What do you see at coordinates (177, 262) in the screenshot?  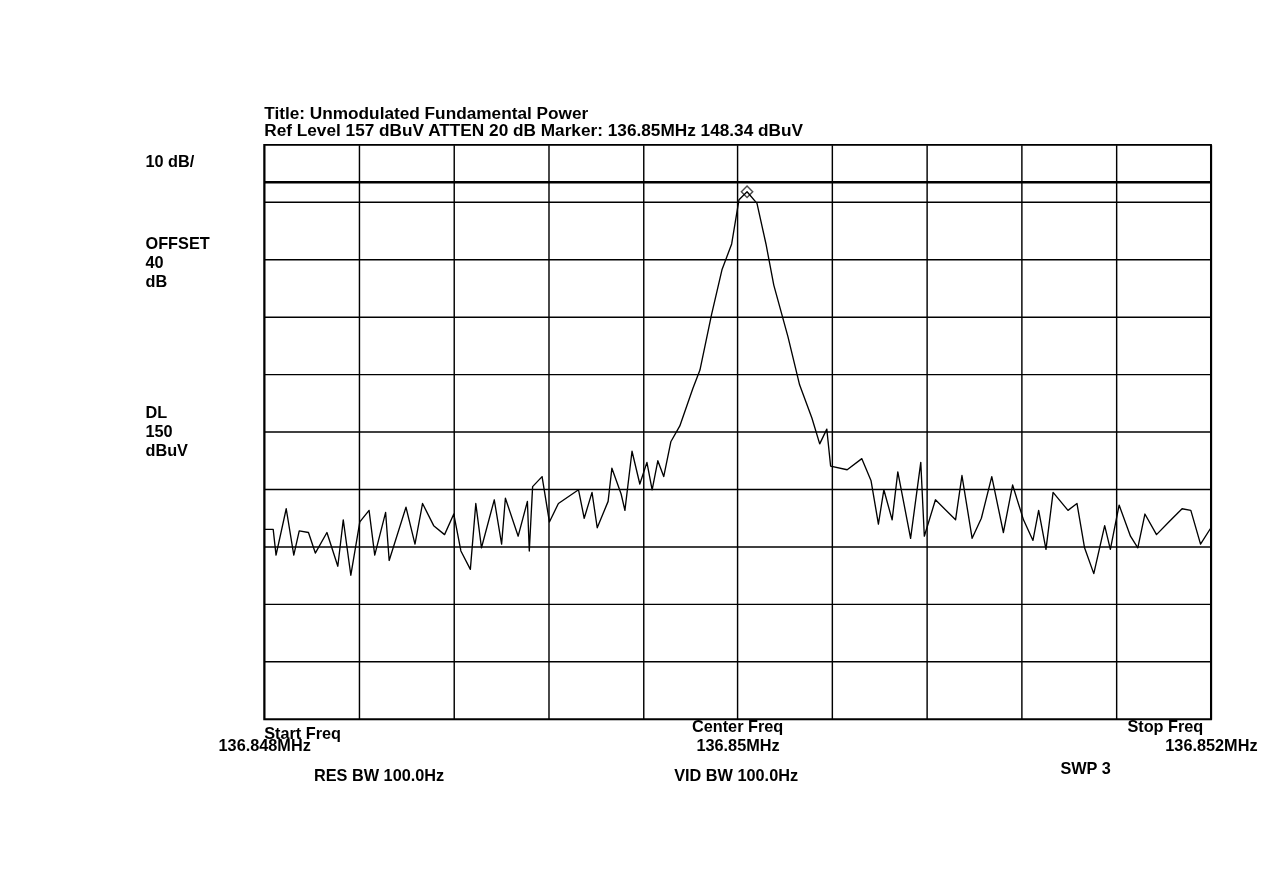 I see `text: OFFSET 40 dB` at bounding box center [177, 262].